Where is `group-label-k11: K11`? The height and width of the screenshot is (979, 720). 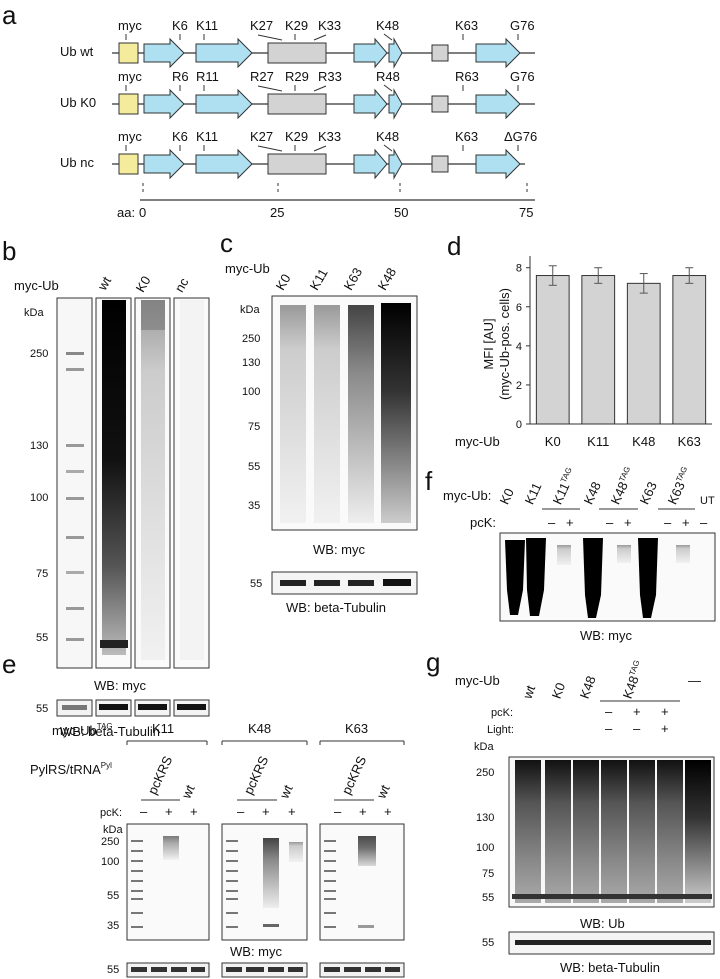 group-label-k11: K11 is located at coordinates (163, 728).